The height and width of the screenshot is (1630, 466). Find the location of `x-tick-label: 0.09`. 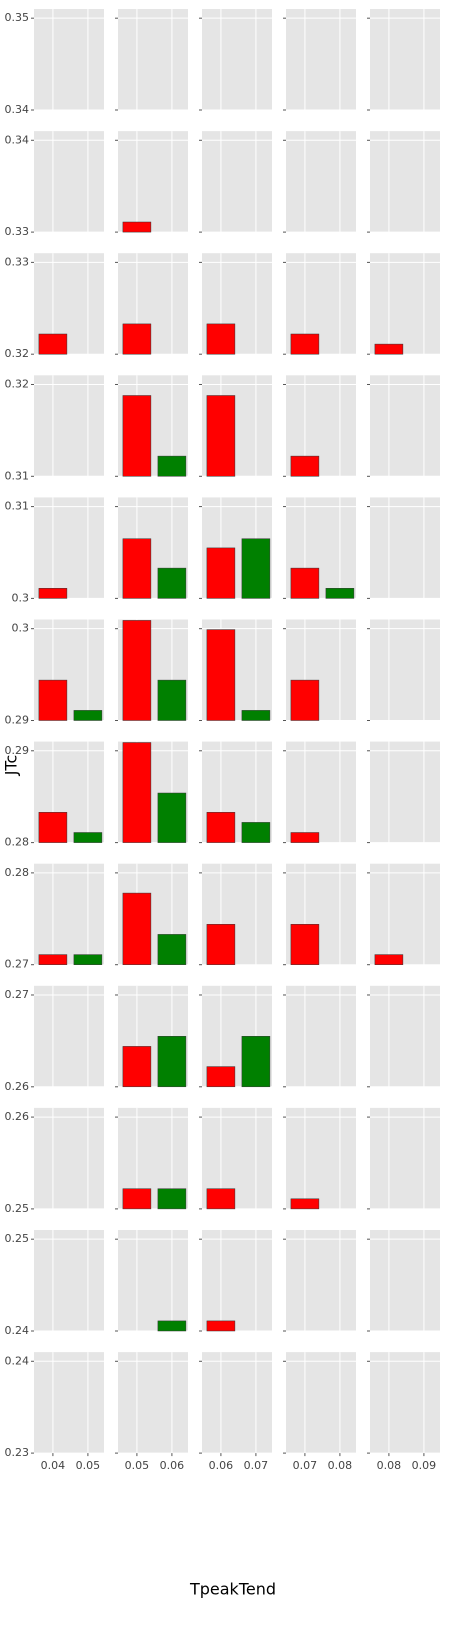

x-tick-label: 0.09 is located at coordinates (424, 1465).